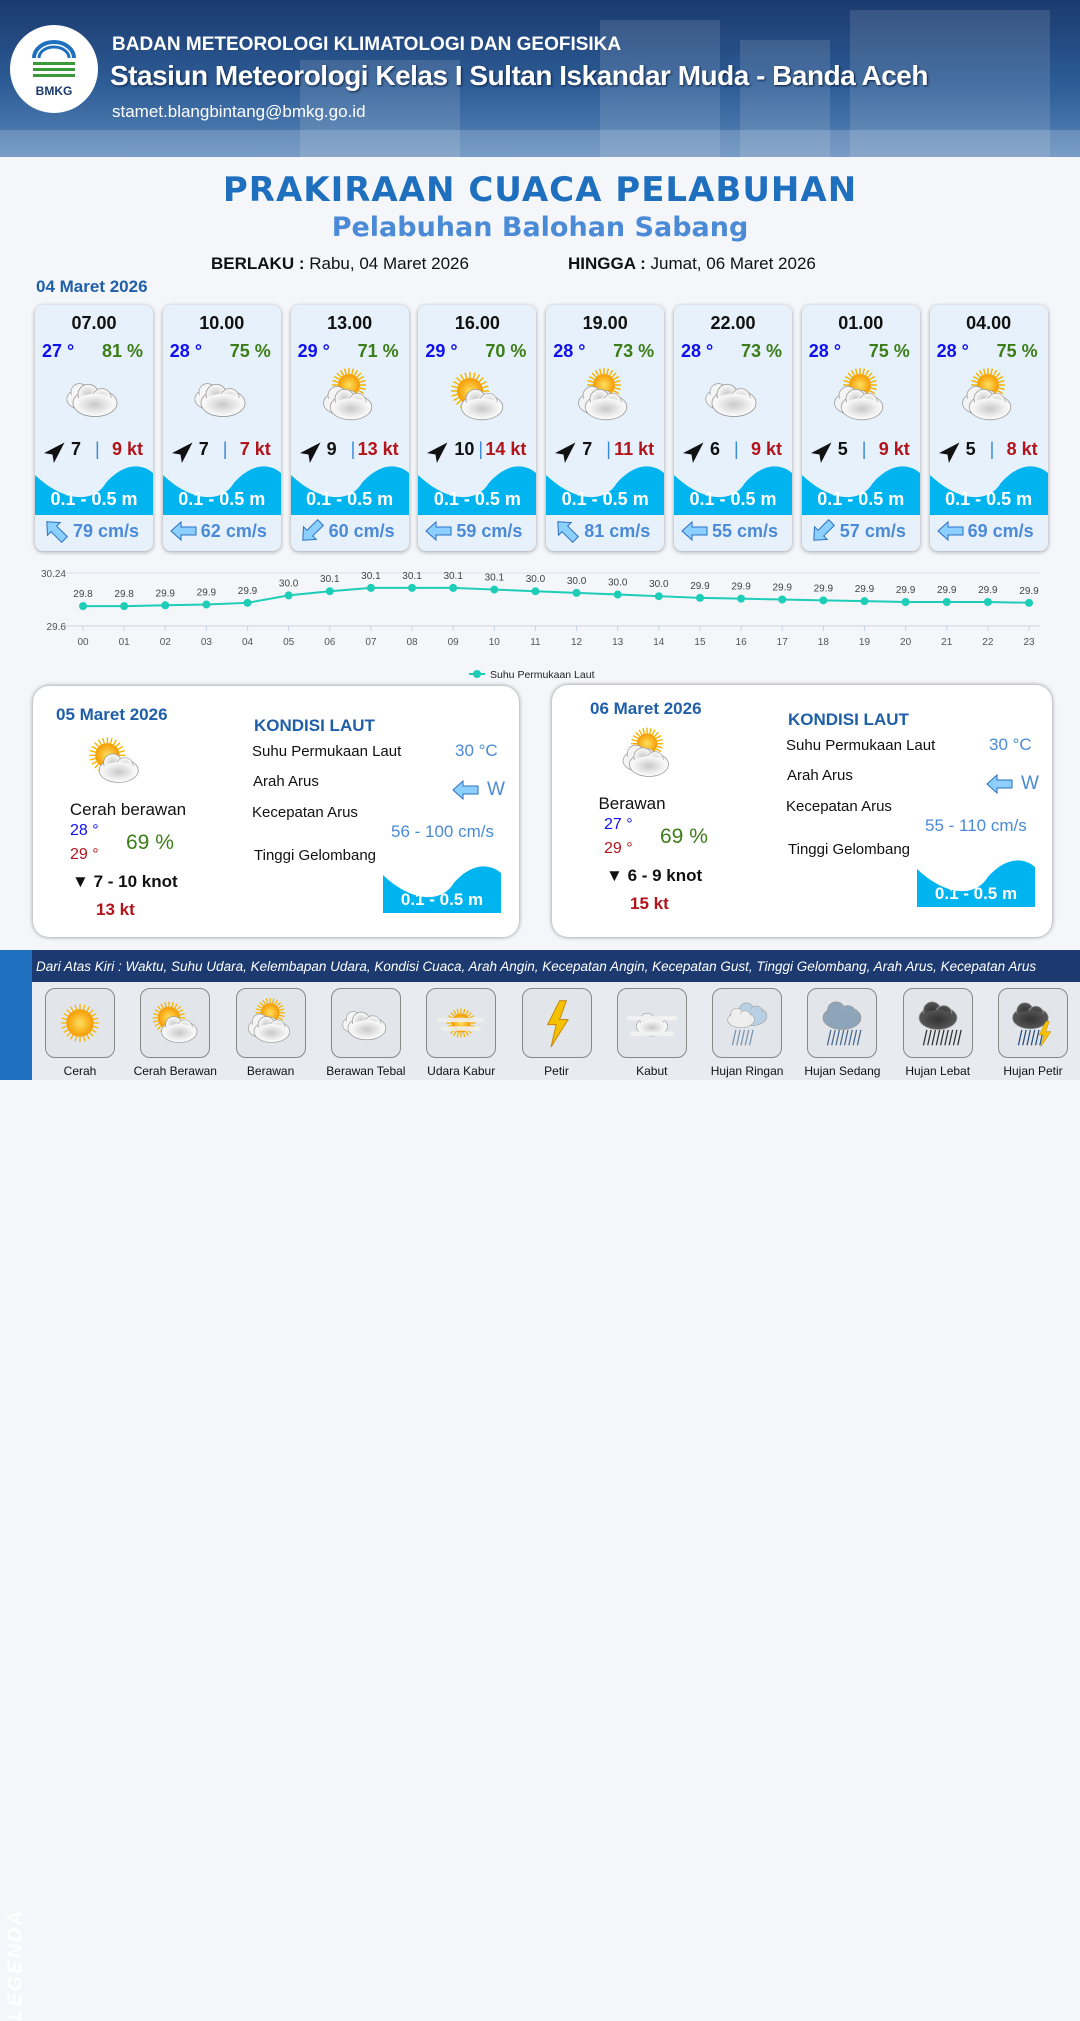 The width and height of the screenshot is (1080, 2021). Describe the element at coordinates (1017, 351) in the screenshot. I see `humidity: 75 %` at that location.